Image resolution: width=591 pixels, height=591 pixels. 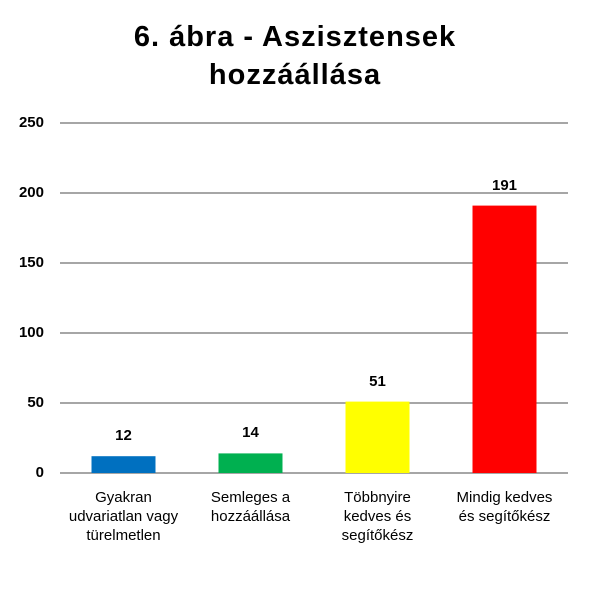 I want to click on x-tick-label: Gyakran udvariatlan vagy türelmetlen, so click(x=123, y=516).